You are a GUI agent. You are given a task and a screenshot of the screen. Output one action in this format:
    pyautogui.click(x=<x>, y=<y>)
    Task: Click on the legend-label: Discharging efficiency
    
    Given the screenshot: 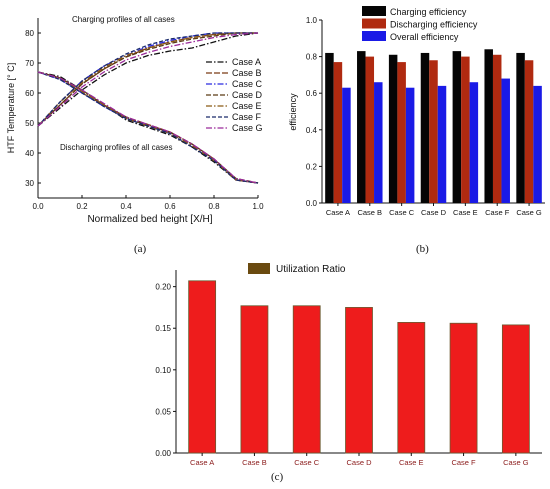 What is the action you would take?
    pyautogui.click(x=434, y=25)
    